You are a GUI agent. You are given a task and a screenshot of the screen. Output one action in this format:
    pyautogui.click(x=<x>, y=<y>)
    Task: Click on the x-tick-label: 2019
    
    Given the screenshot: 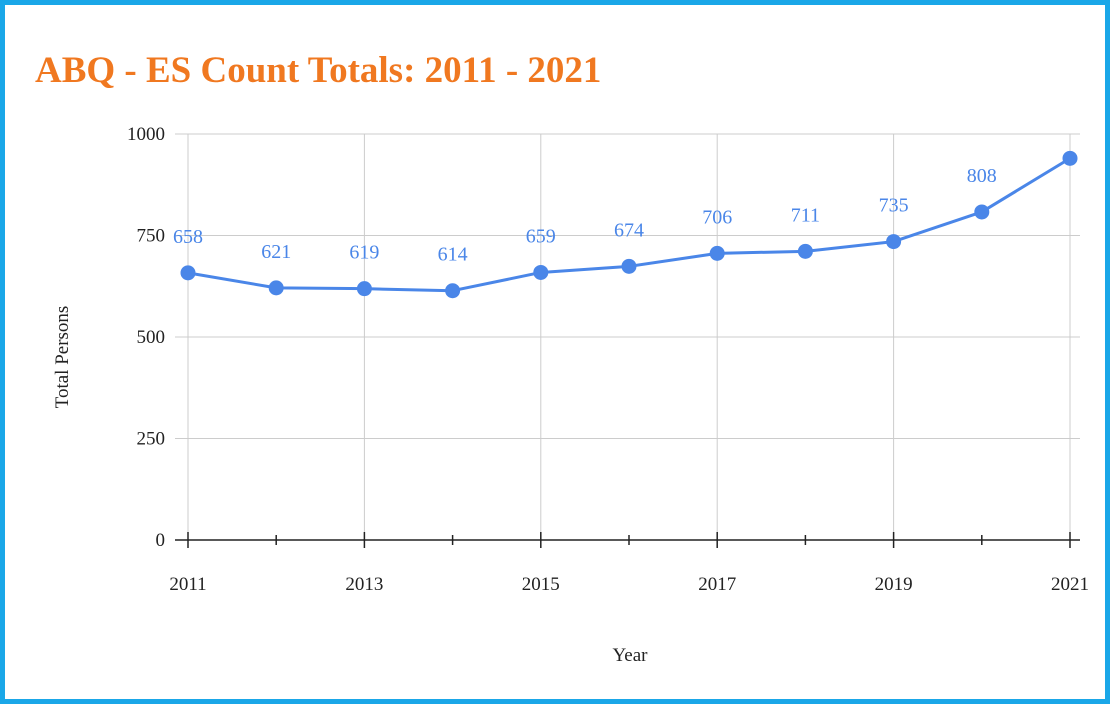 What is the action you would take?
    pyautogui.click(x=894, y=584)
    